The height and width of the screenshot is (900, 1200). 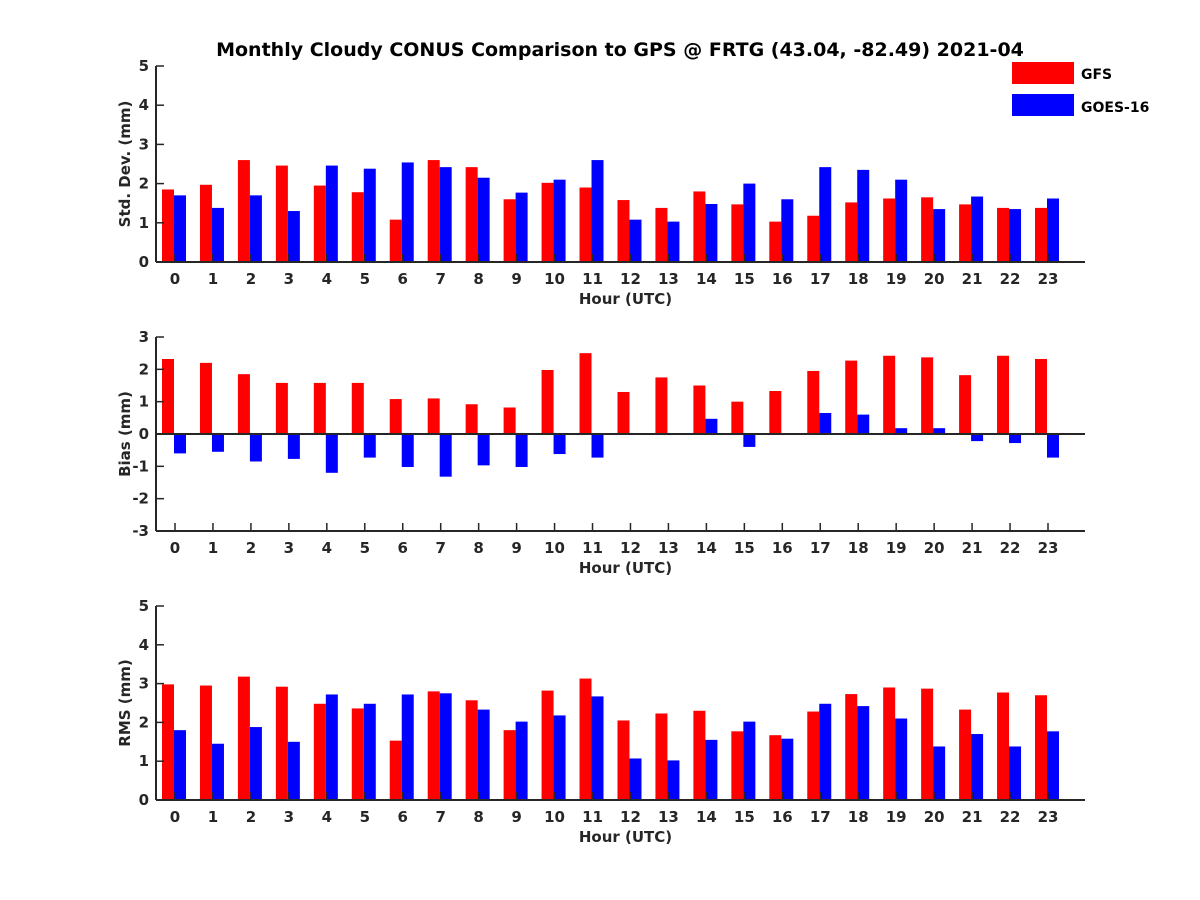 I want to click on rms-xtick-label: 1, so click(x=213, y=817).